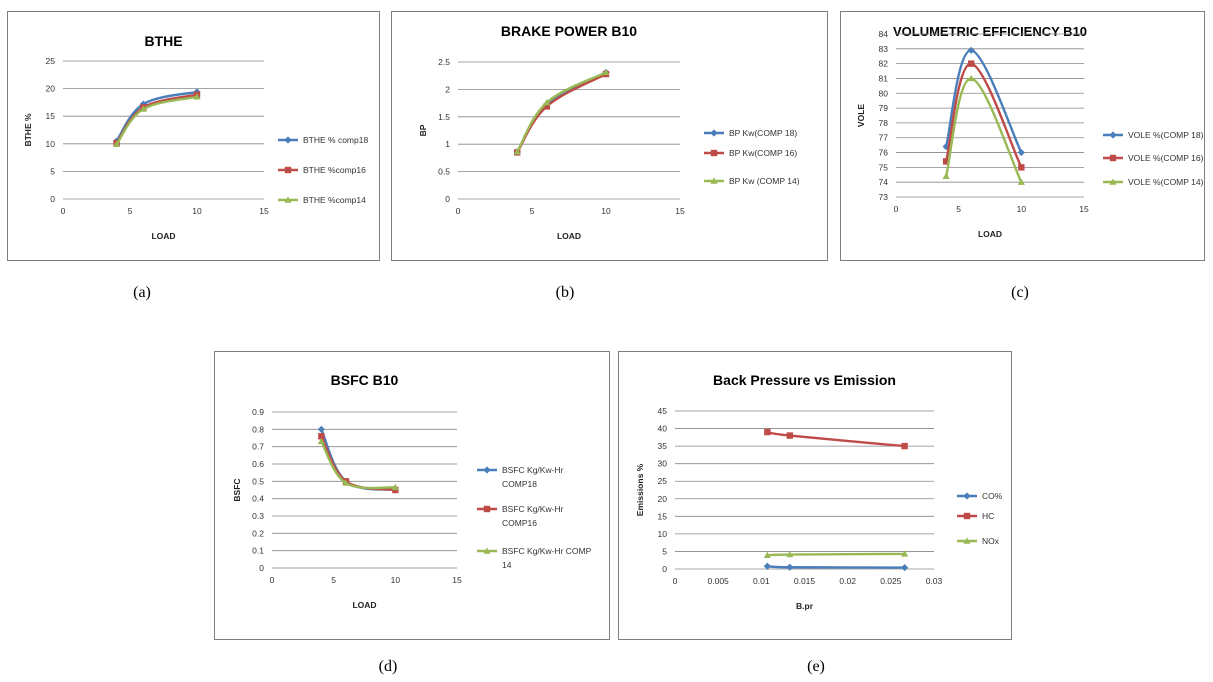 The height and width of the screenshot is (682, 1213). What do you see at coordinates (884, 197) in the screenshot?
I see `y-tick-label: 73` at bounding box center [884, 197].